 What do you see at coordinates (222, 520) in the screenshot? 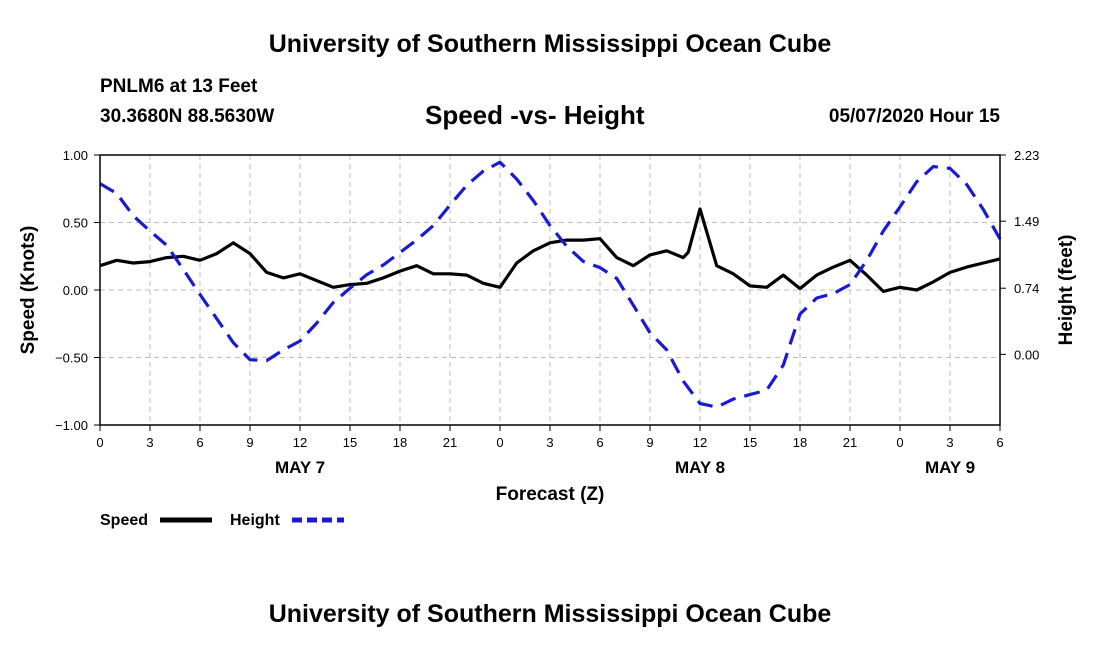
I see `legend: Speed Height` at bounding box center [222, 520].